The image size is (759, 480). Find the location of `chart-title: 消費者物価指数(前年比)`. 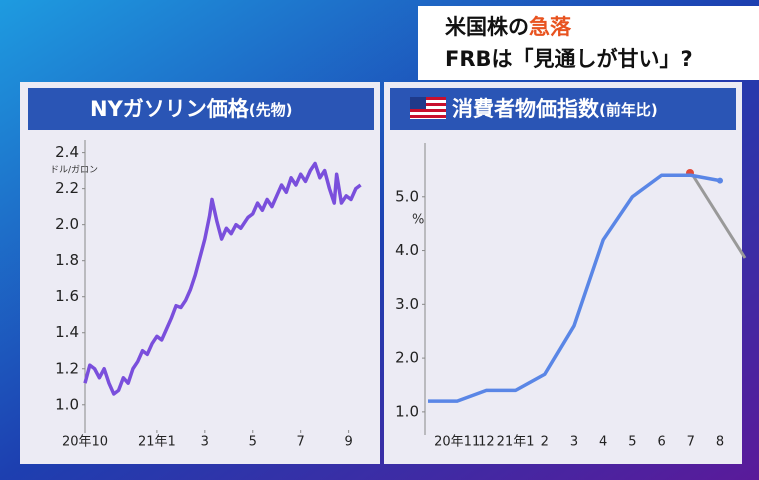

chart-title: 消費者物価指数(前年比) is located at coordinates (555, 109).